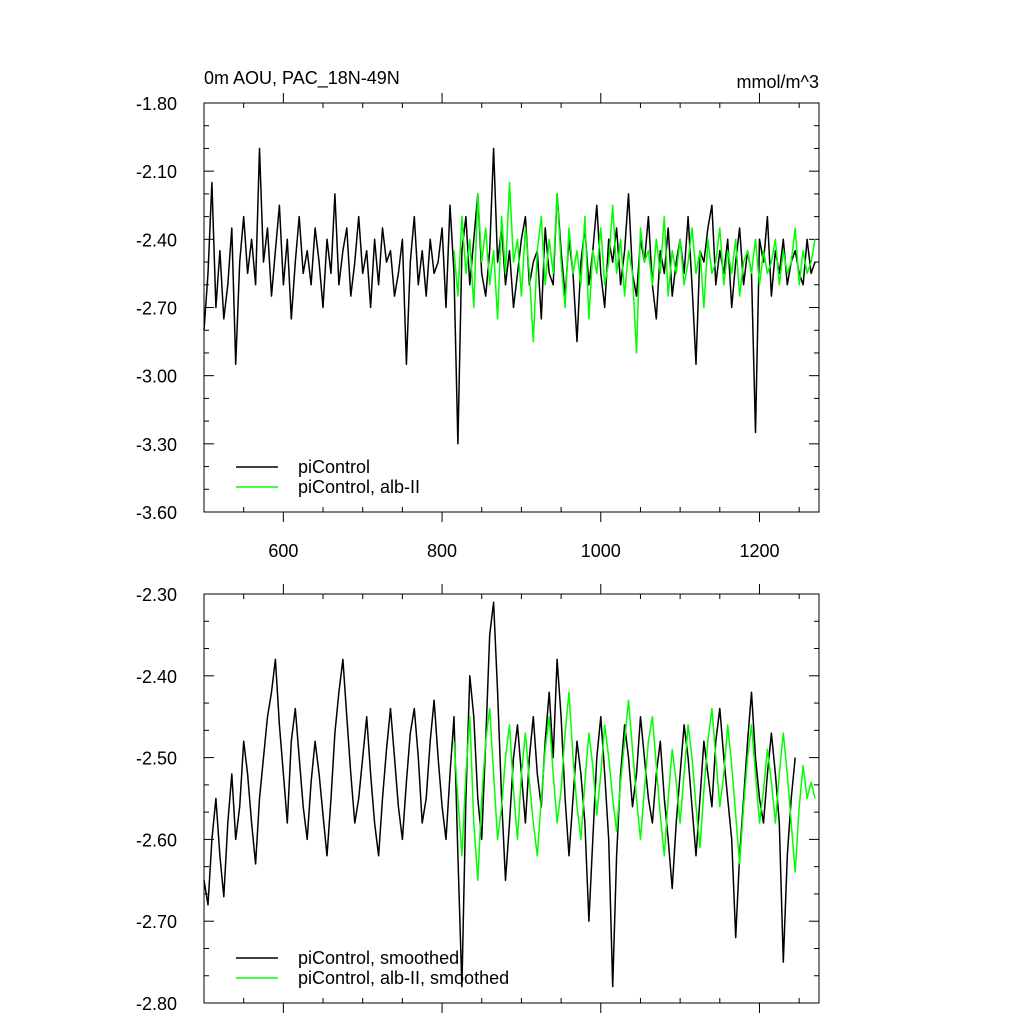 Image resolution: width=1024 pixels, height=1024 pixels. I want to click on y-tick-label: -3.00, so click(156, 377).